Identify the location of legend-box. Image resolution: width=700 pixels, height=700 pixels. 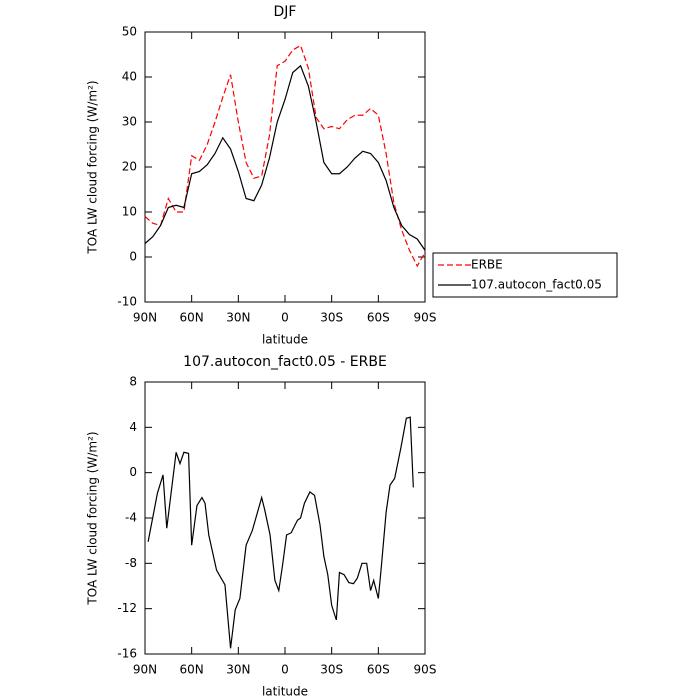
(525, 275).